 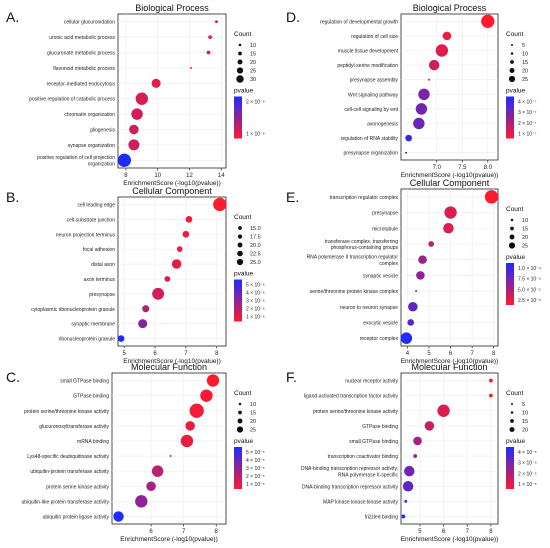 I want to click on panel-label: D., so click(x=293, y=17).